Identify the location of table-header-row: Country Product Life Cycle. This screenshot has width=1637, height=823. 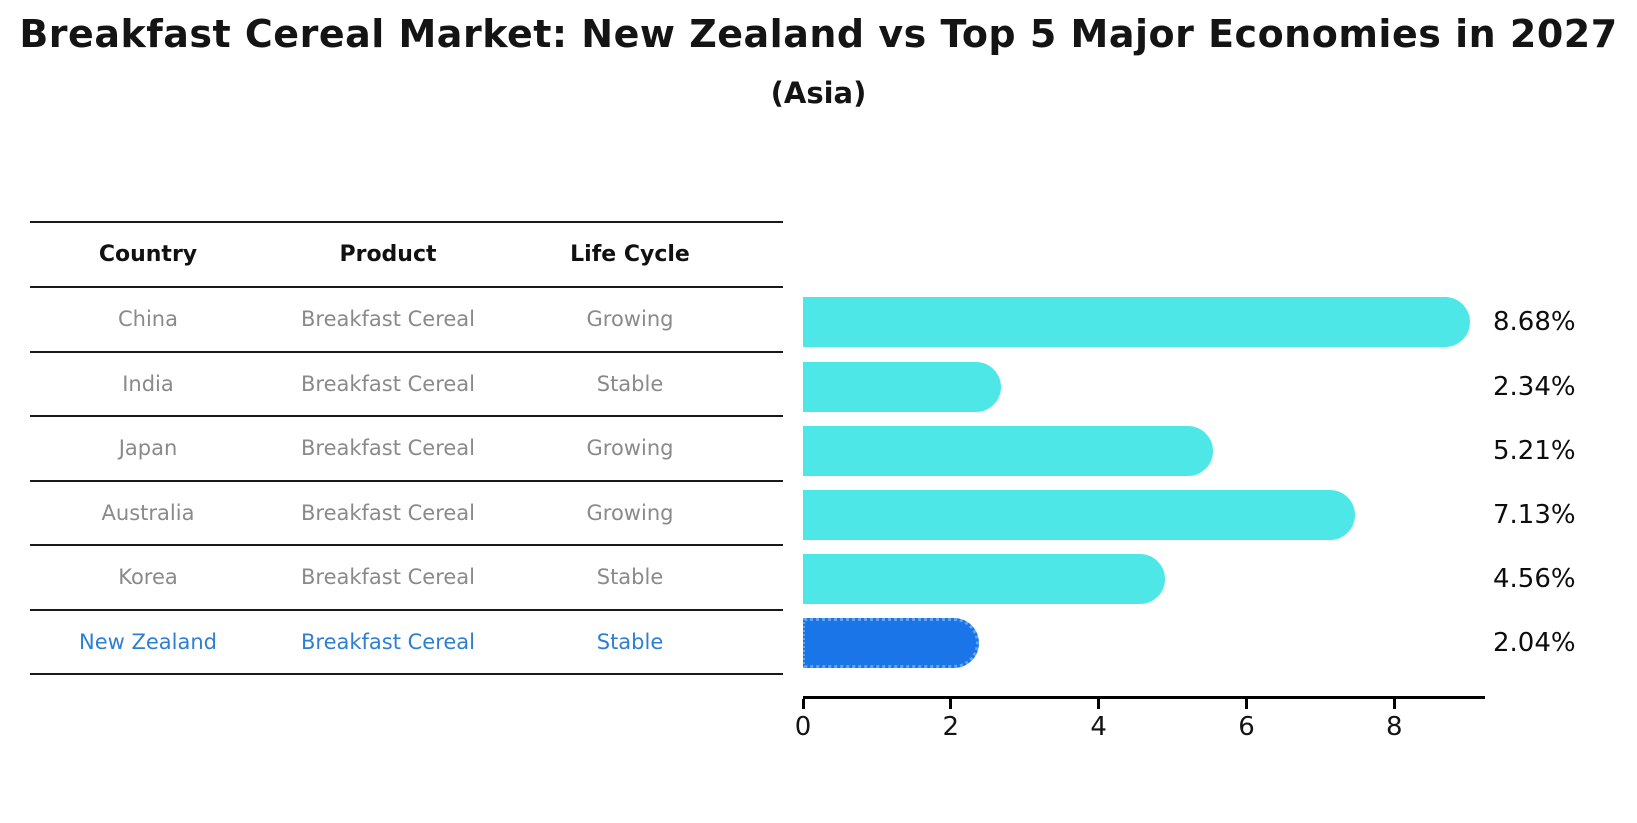
(406, 254).